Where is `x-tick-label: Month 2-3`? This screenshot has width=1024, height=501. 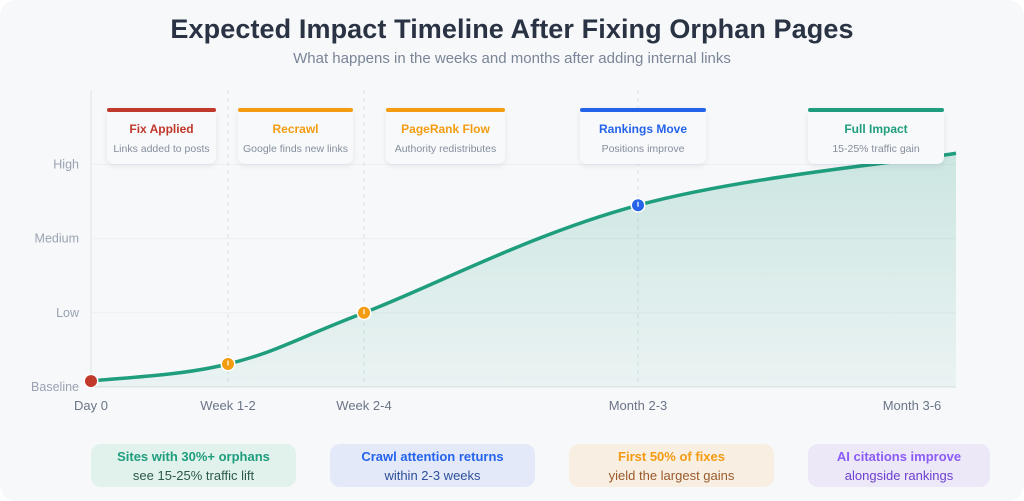
x-tick-label: Month 2-3 is located at coordinates (638, 405).